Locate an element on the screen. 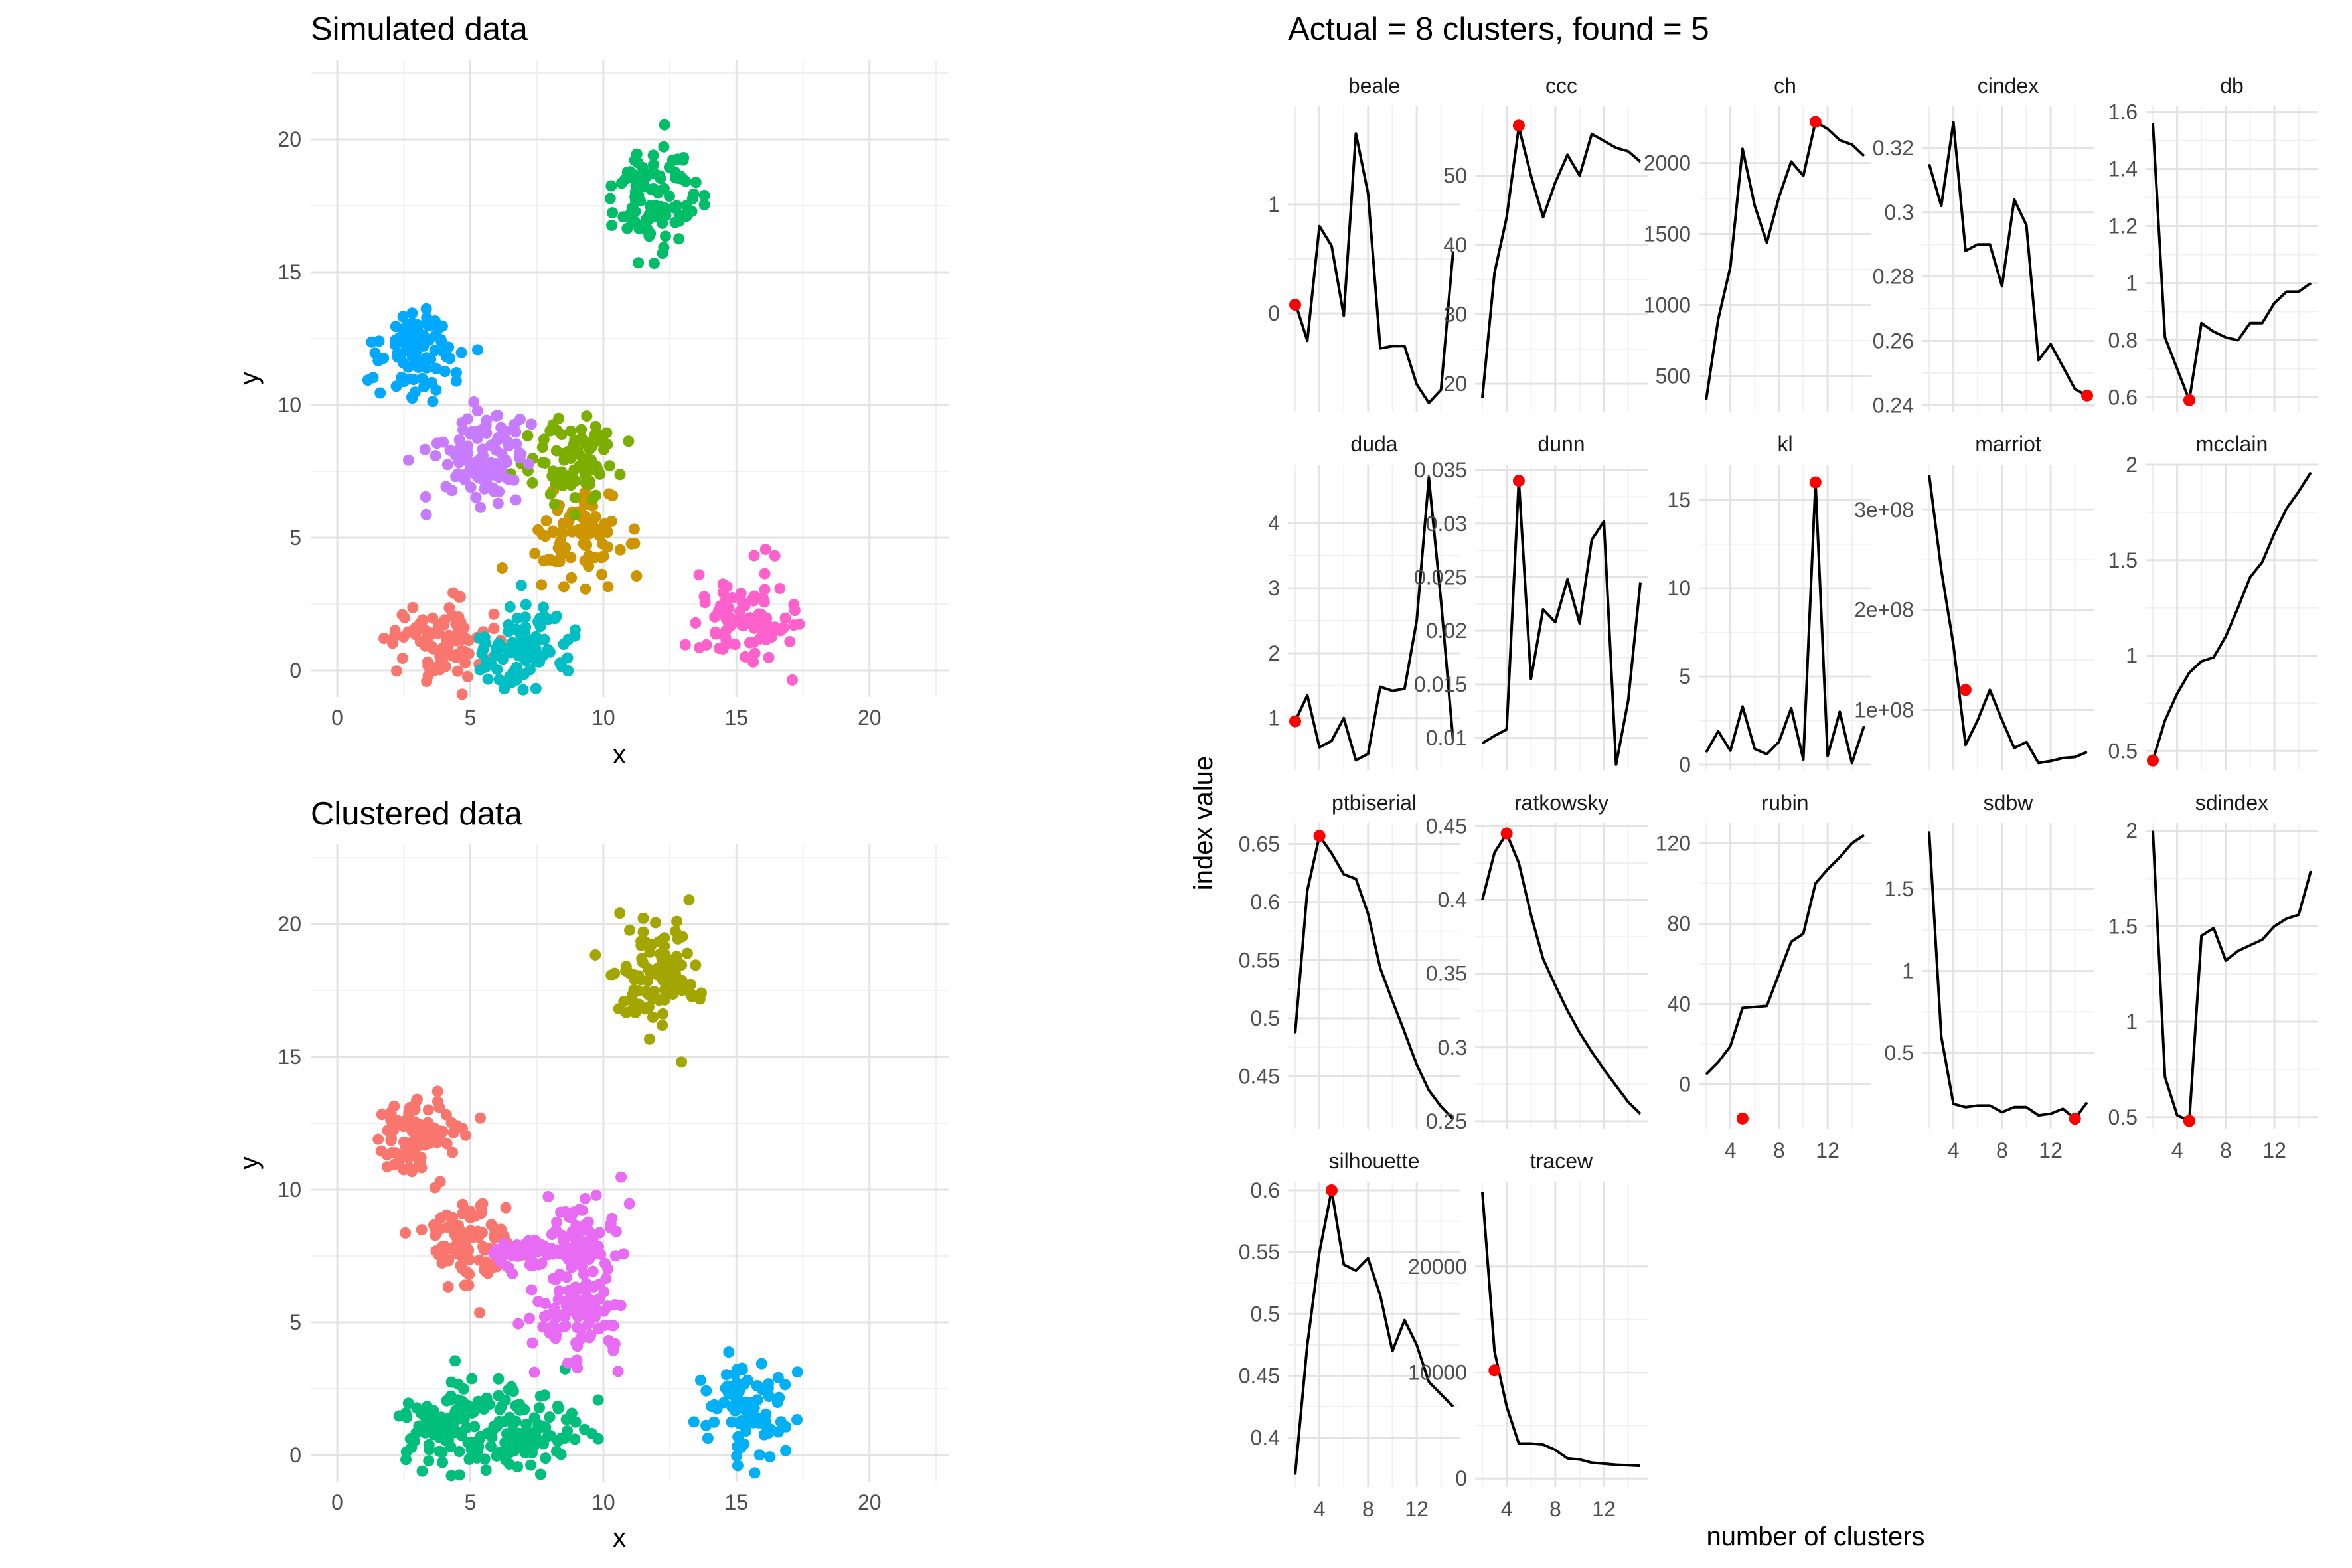  index-line is located at coordinates (2008, 619).